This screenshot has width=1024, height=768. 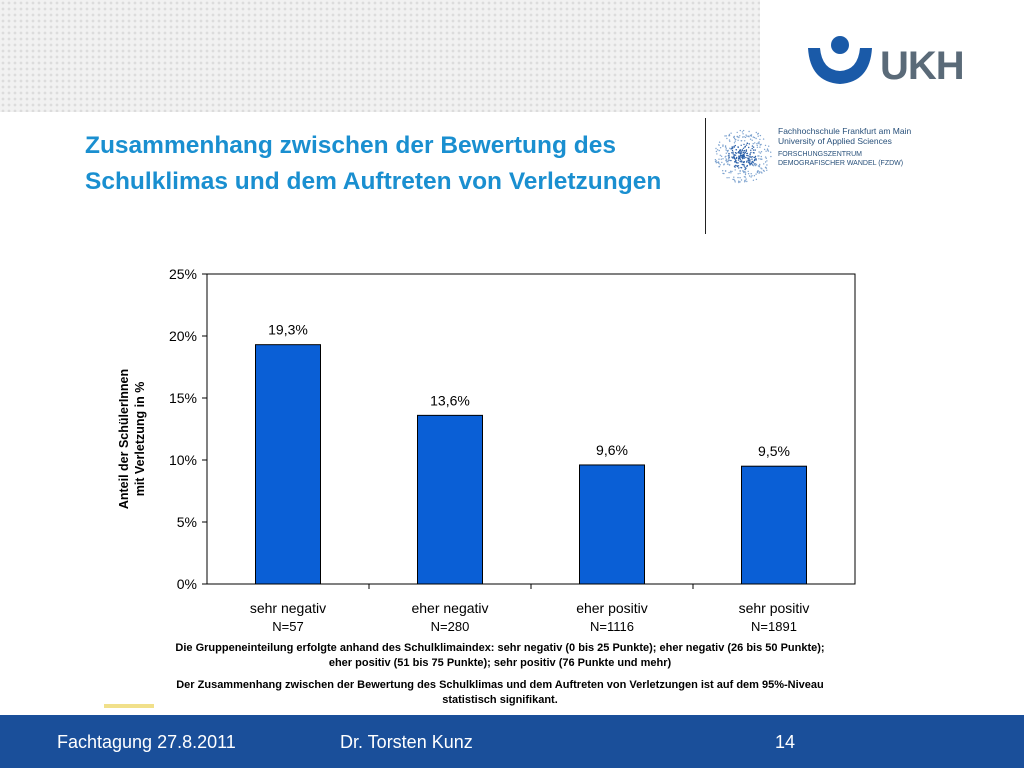 I want to click on logo-area, so click(x=892, y=56).